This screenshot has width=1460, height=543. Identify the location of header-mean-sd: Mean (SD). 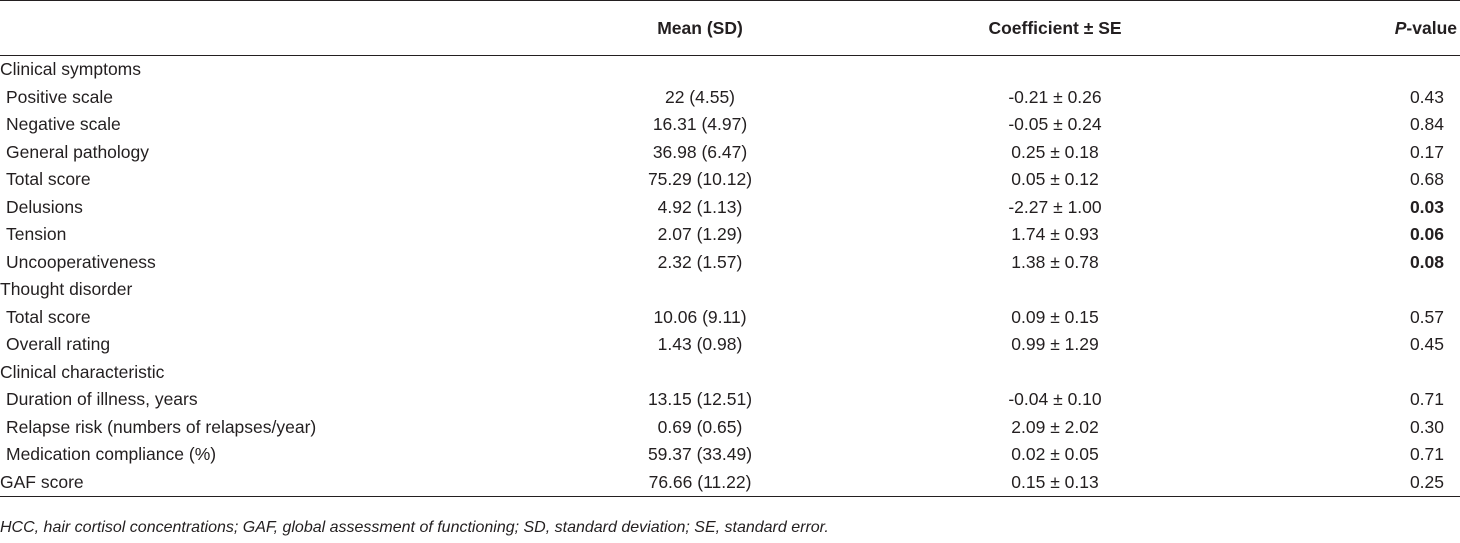
(675, 28).